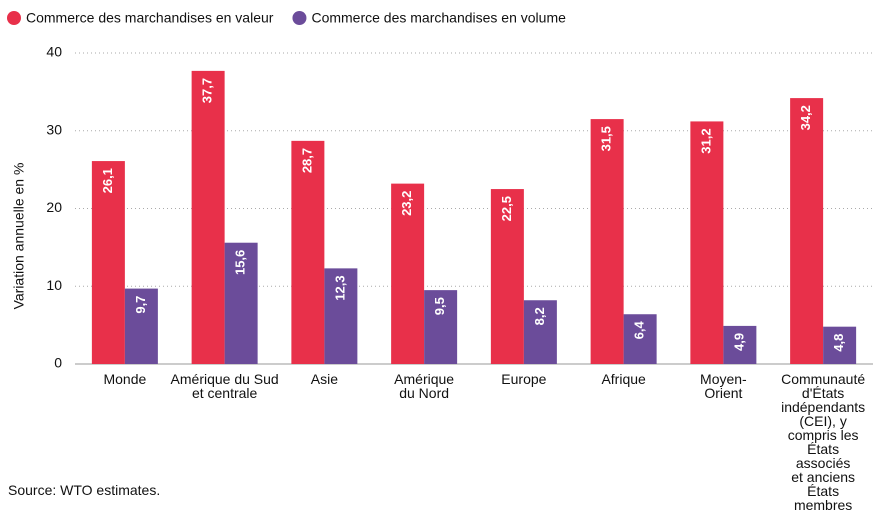 The height and width of the screenshot is (513, 873). I want to click on data-label: 23,2, so click(406, 203).